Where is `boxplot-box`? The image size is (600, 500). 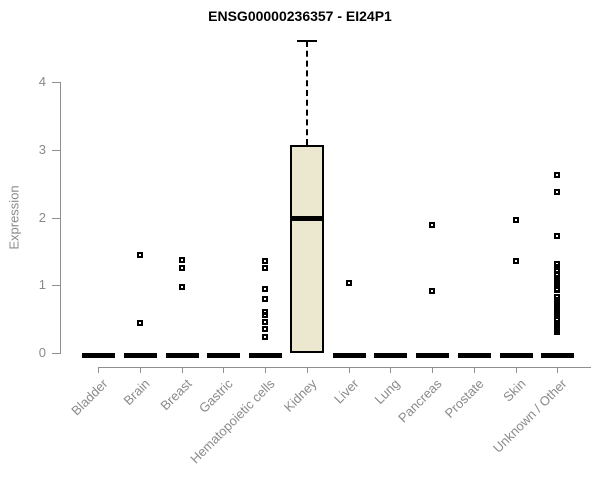 boxplot-box is located at coordinates (306, 249).